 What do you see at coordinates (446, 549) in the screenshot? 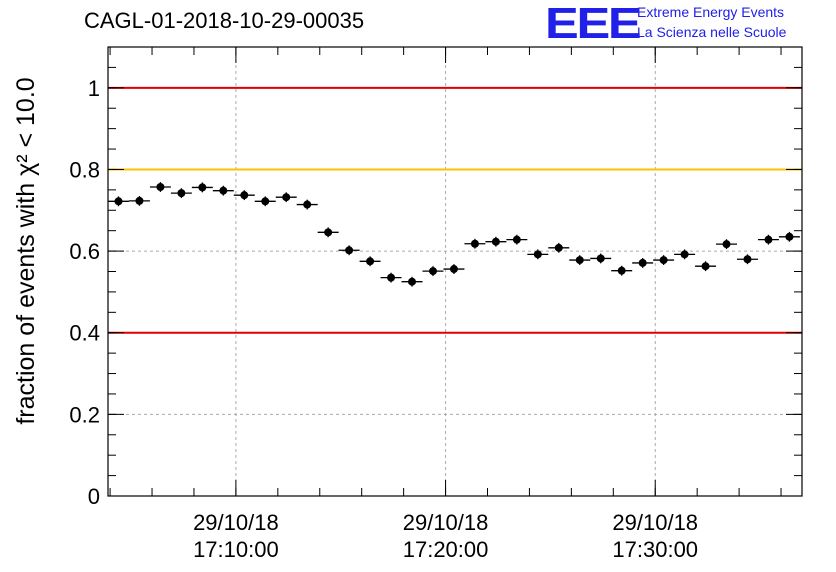
I see `x-tick-time-label: 17:20:00` at bounding box center [446, 549].